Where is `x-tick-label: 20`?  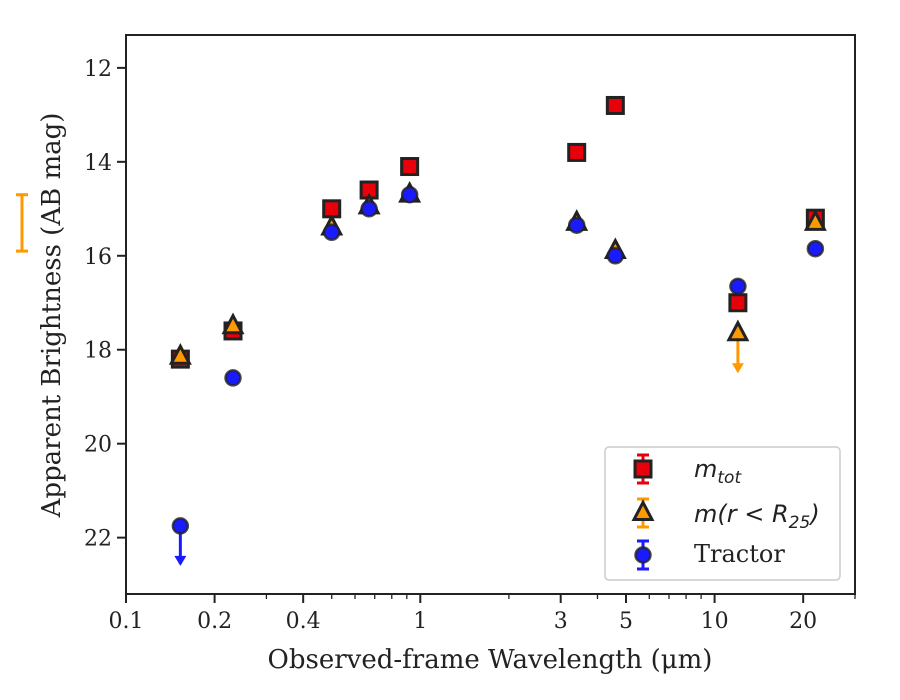
x-tick-label: 20 is located at coordinates (803, 621).